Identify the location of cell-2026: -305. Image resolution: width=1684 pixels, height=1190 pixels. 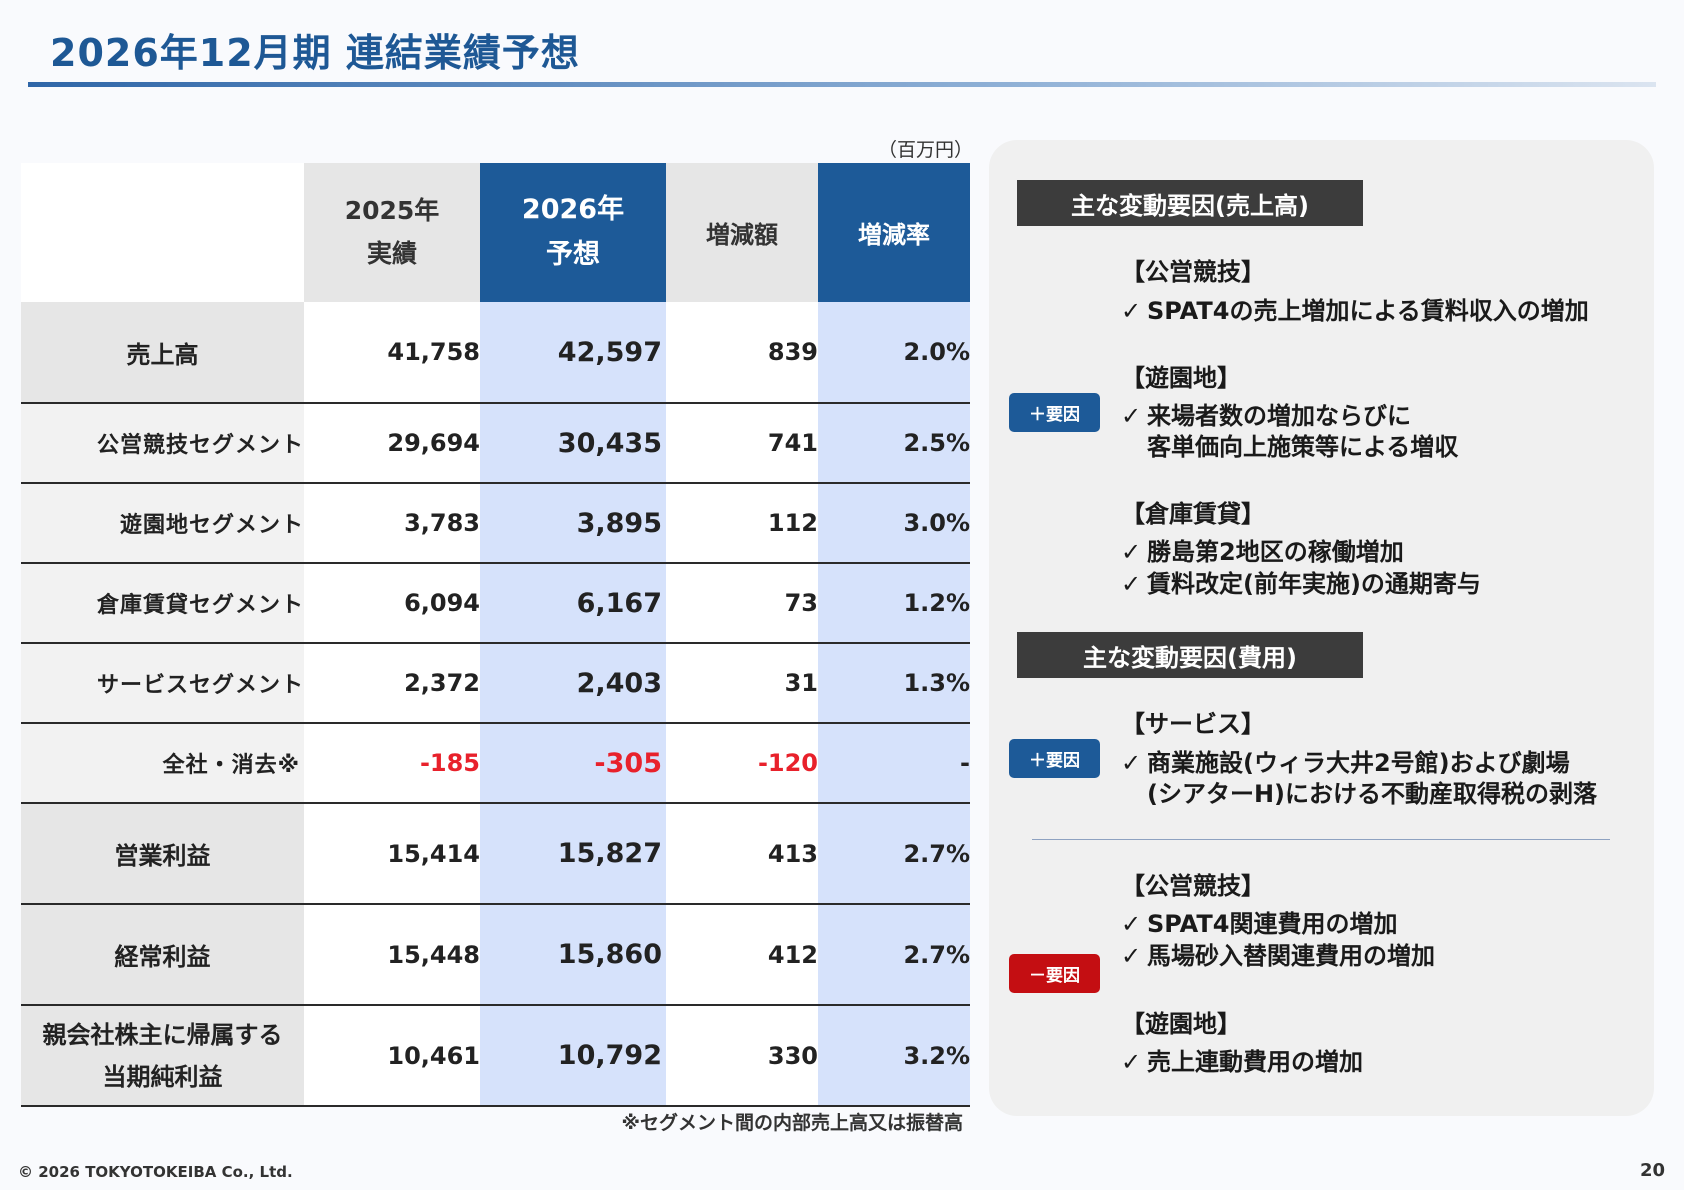
(573, 763).